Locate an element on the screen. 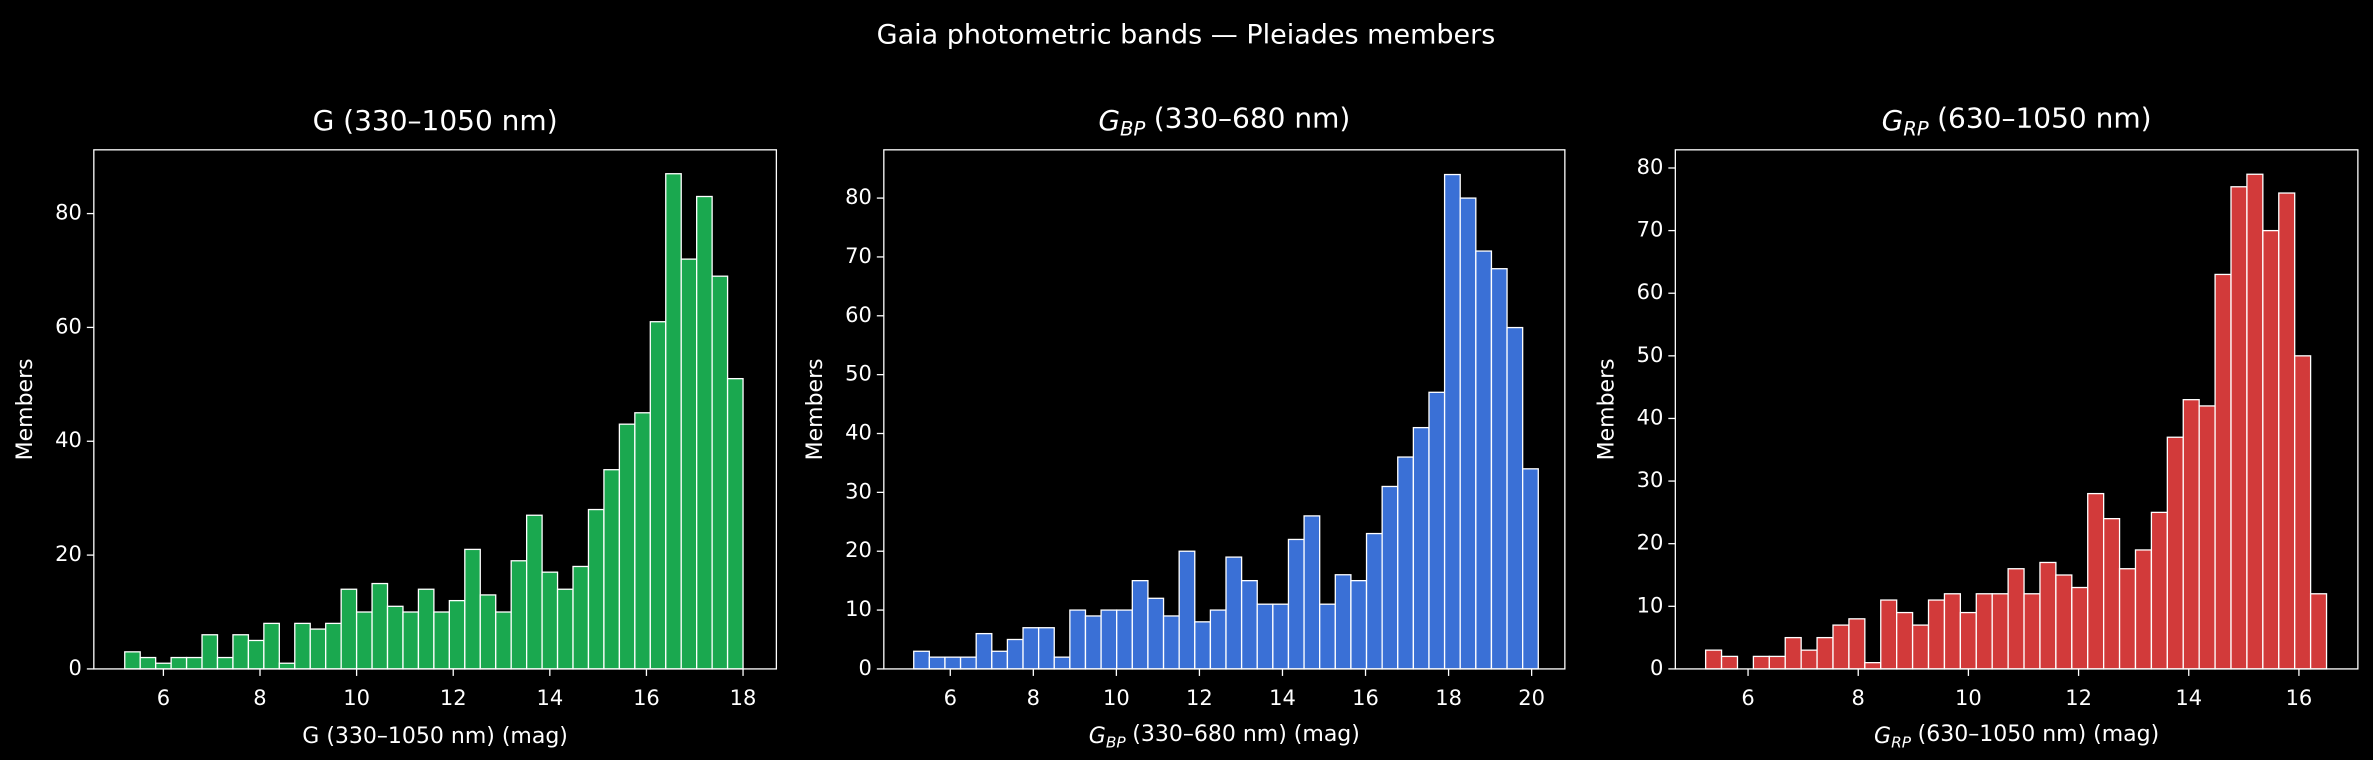  x-tick-label: 16 is located at coordinates (2299, 698).